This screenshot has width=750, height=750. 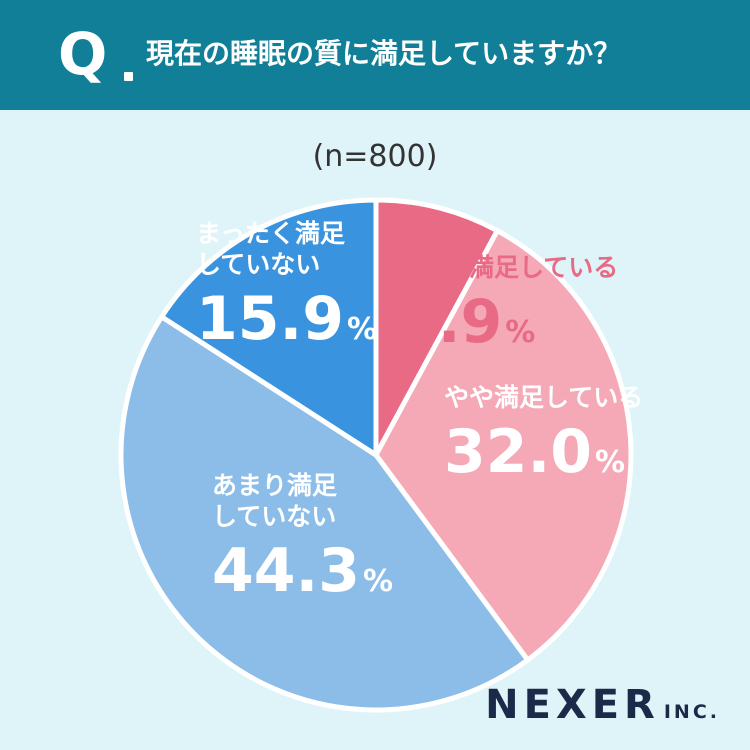 I want to click on pie-slice-very-satisfied, so click(x=436, y=327).